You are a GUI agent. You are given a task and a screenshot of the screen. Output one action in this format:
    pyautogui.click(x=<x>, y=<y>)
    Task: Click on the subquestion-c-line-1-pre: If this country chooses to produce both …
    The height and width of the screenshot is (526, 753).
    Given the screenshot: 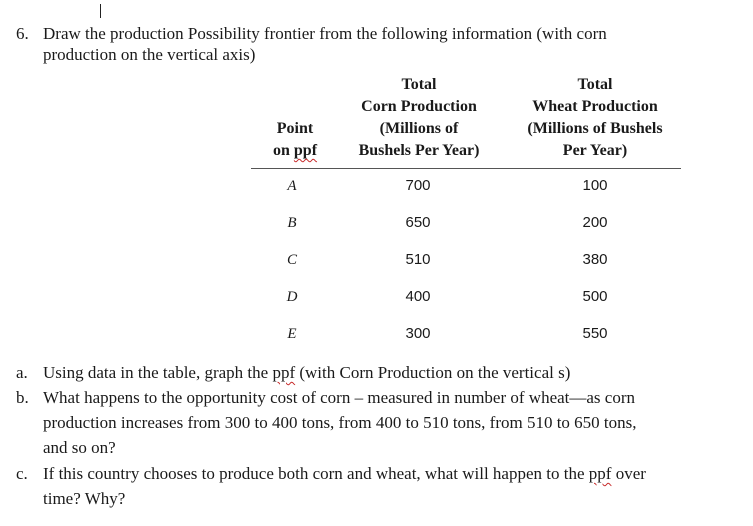 What is the action you would take?
    pyautogui.click(x=316, y=473)
    